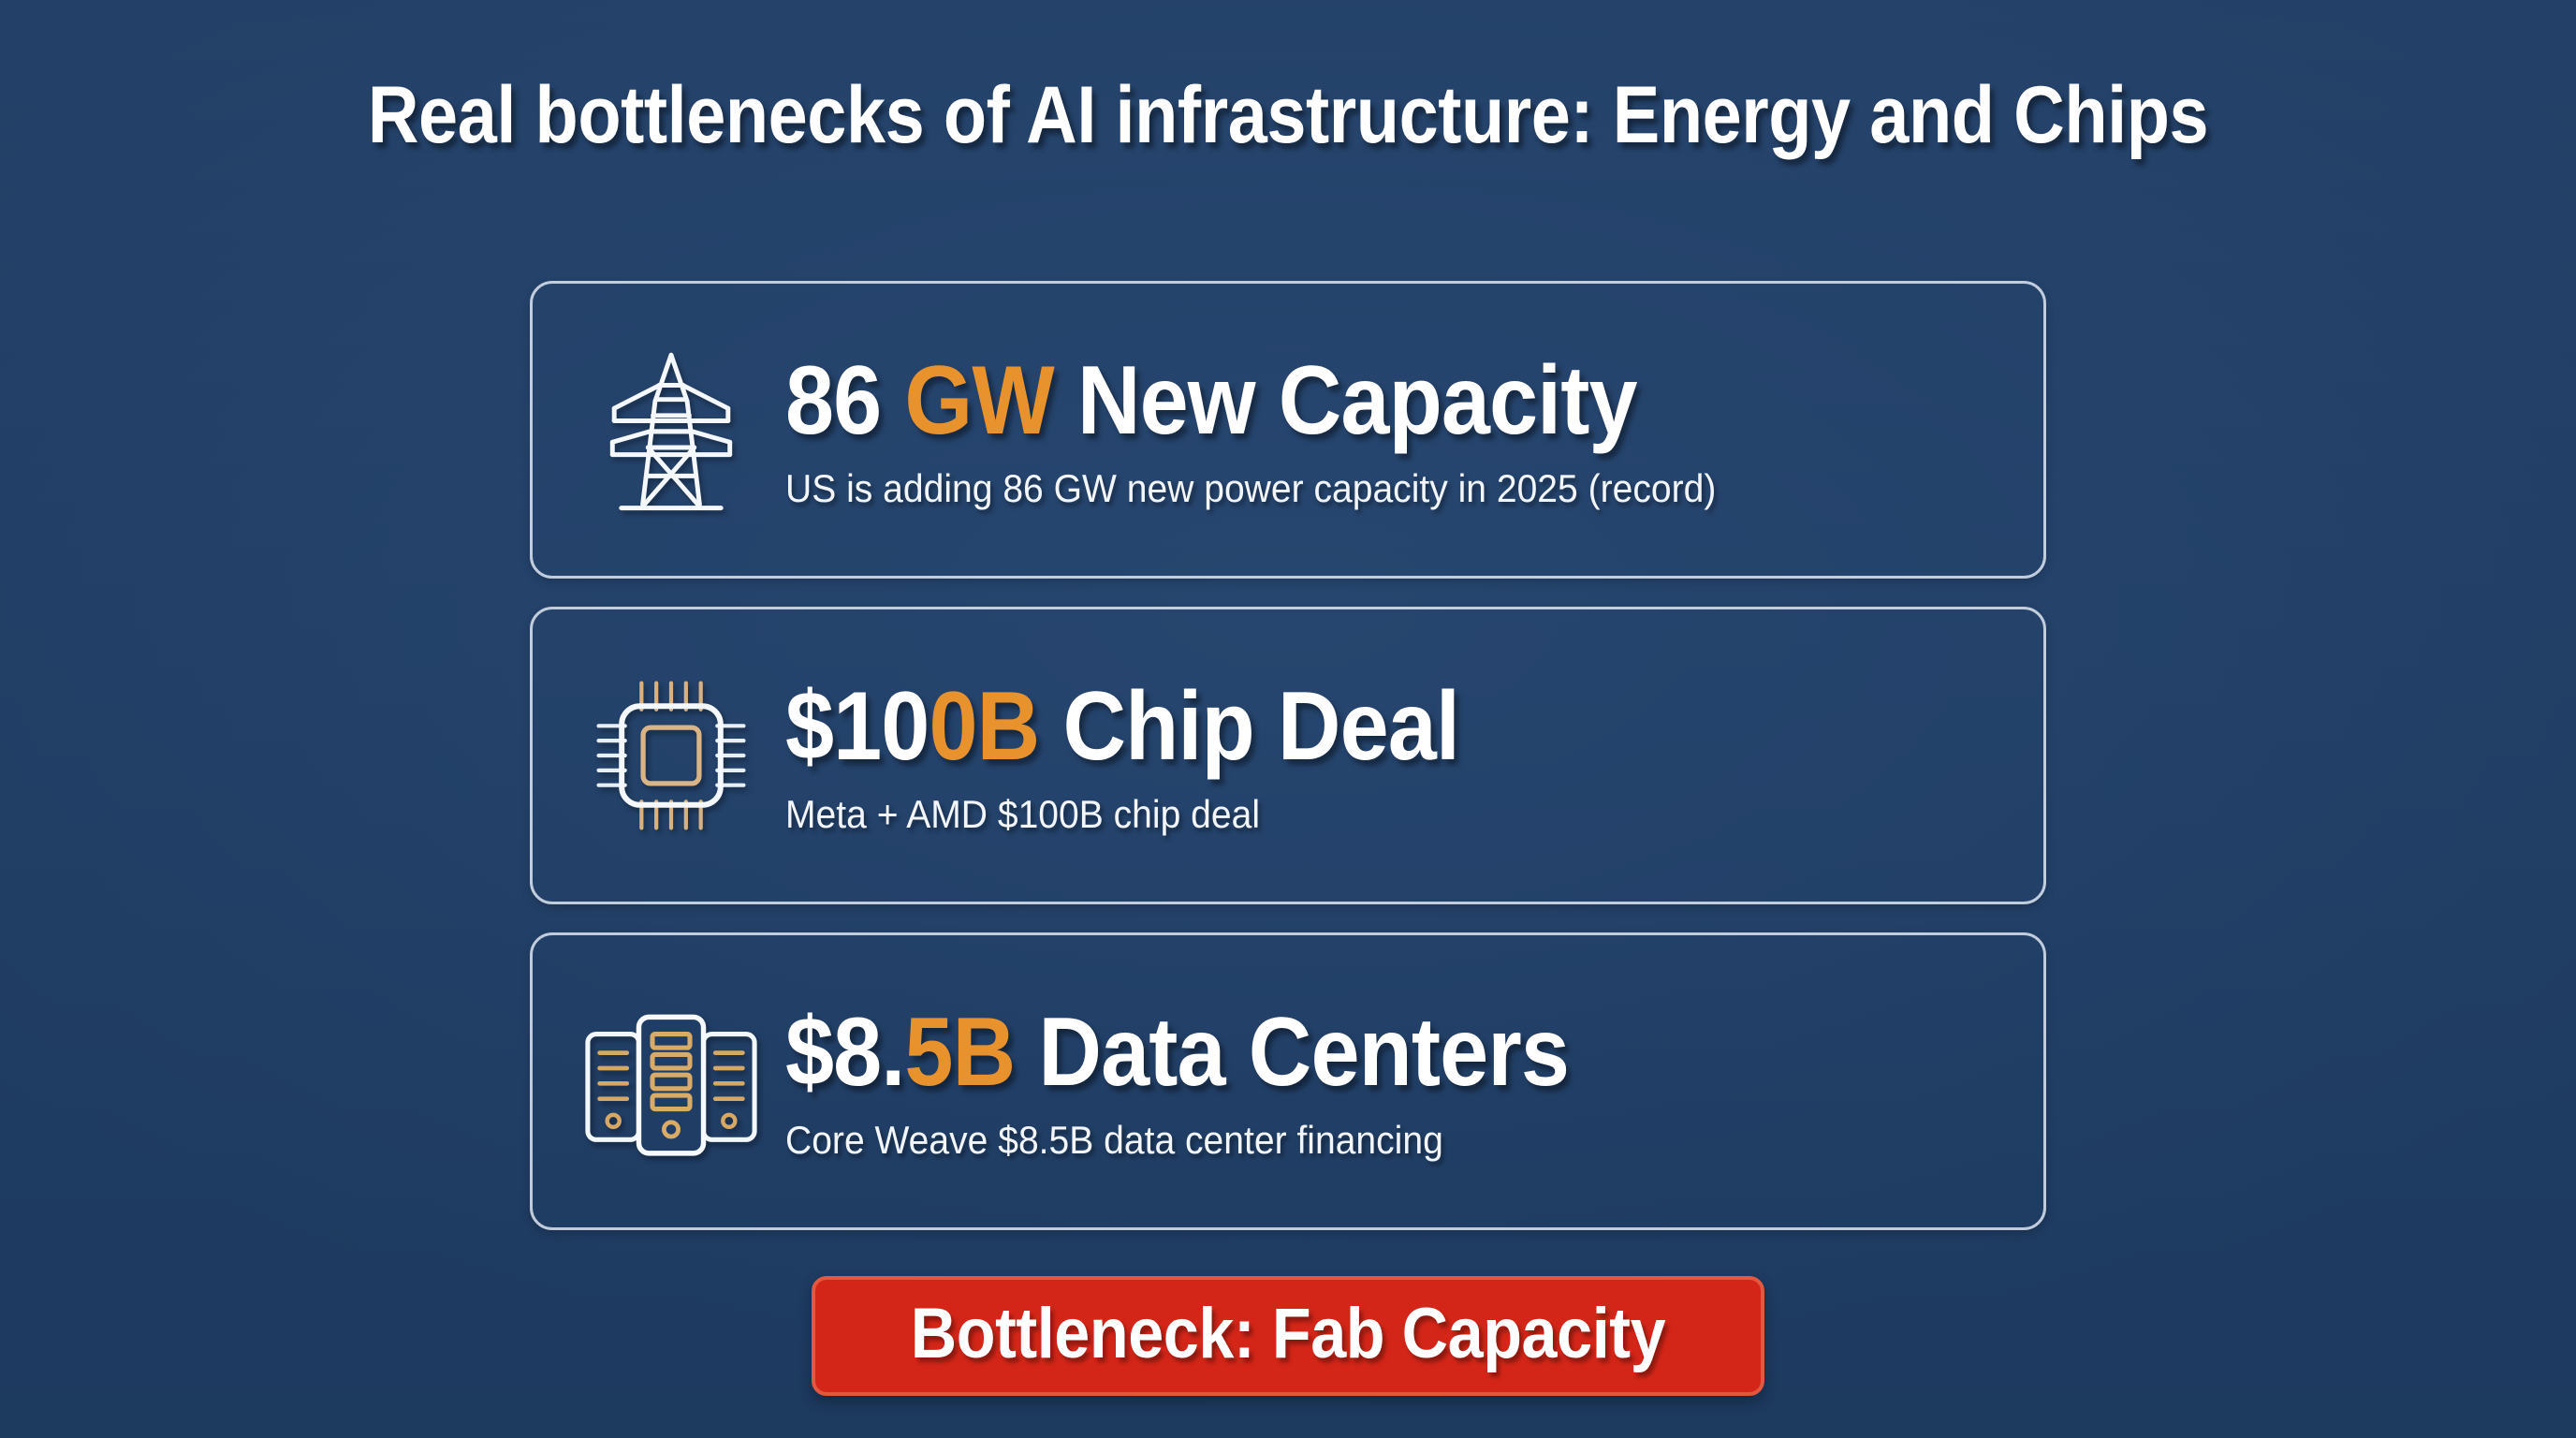  I want to click on card-headline: 86 GW New Capacity, so click(1334, 400).